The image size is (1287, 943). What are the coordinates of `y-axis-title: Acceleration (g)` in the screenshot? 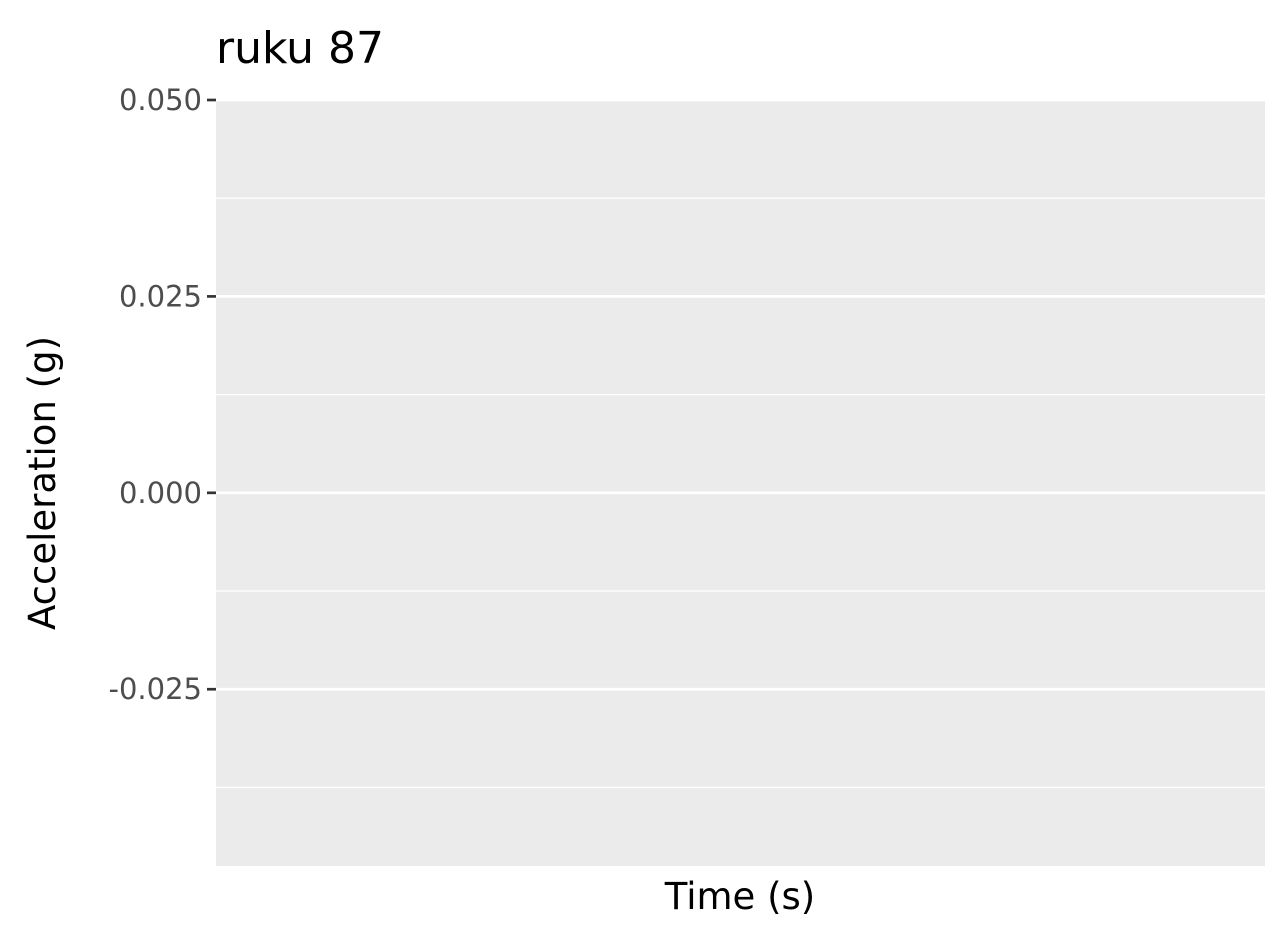 It's located at (42, 483).